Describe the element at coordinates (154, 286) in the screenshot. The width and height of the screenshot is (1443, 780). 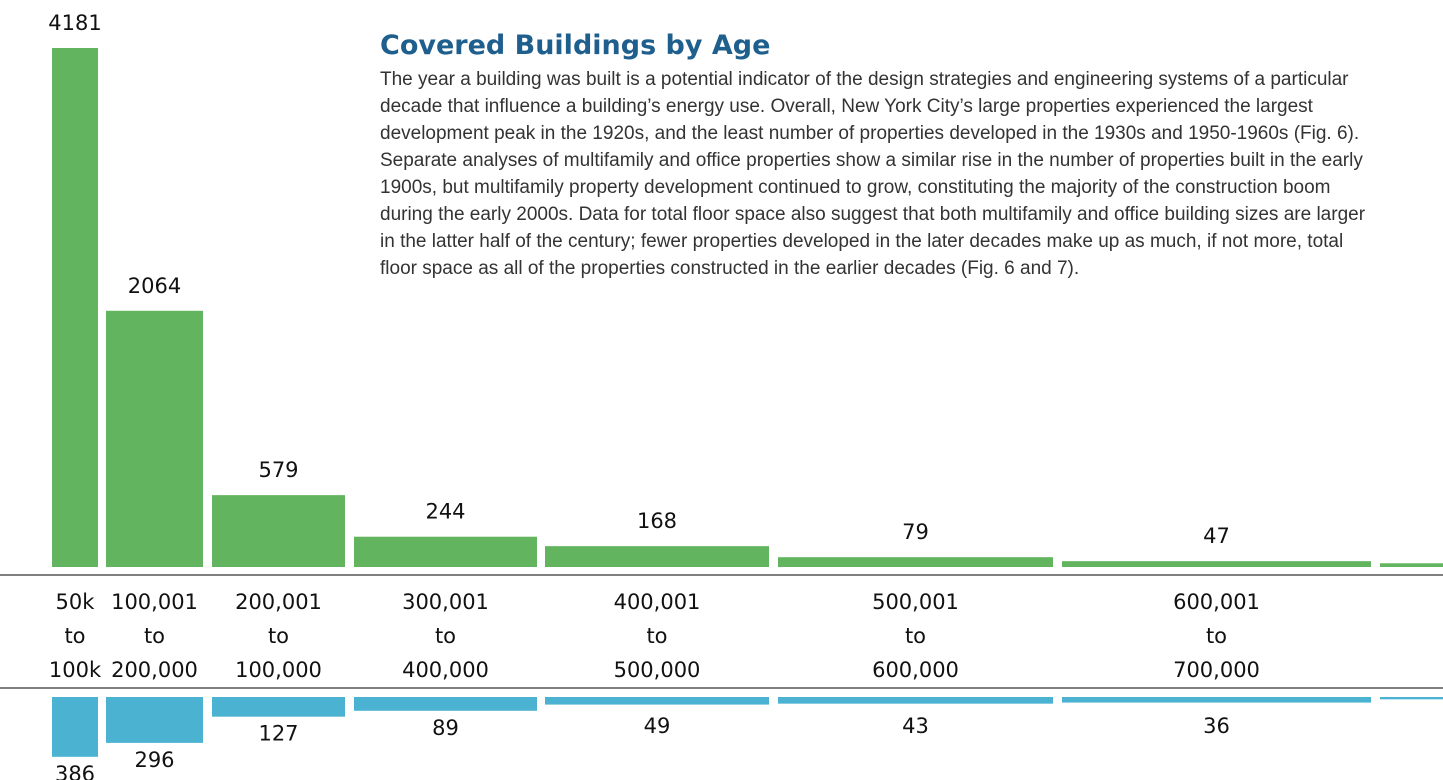
I see `value-label: 2064` at that location.